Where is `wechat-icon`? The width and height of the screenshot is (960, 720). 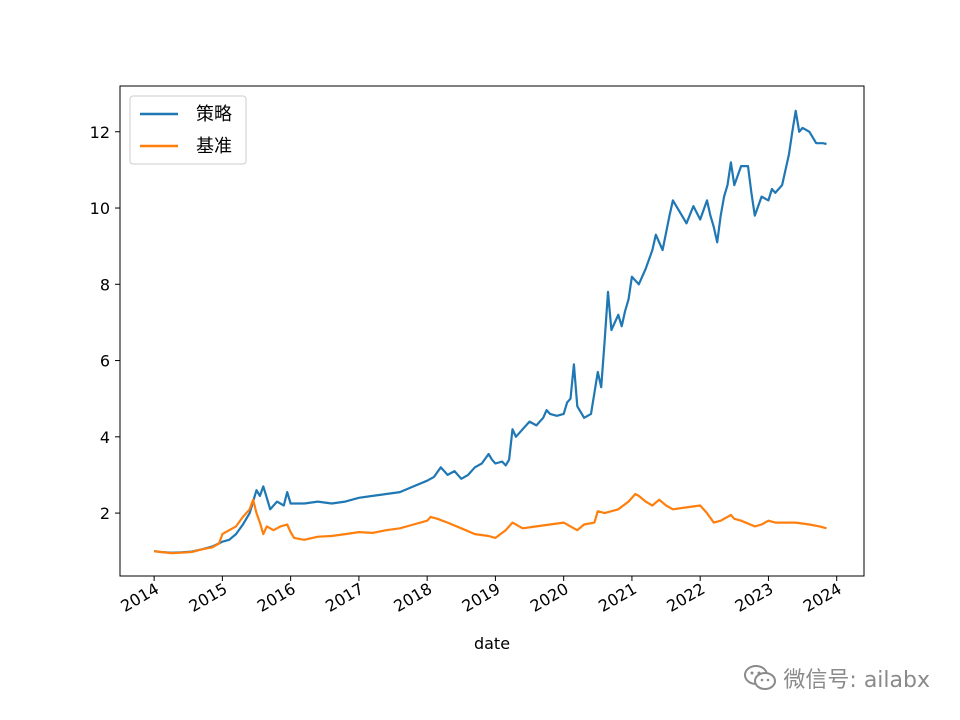
wechat-icon is located at coordinates (760, 677).